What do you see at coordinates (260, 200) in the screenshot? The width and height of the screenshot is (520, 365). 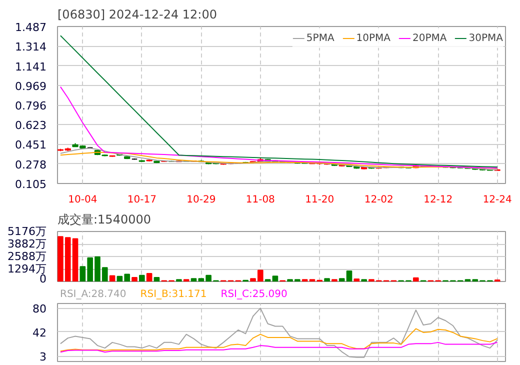 I see `x-tick-label: 11-08` at bounding box center [260, 200].